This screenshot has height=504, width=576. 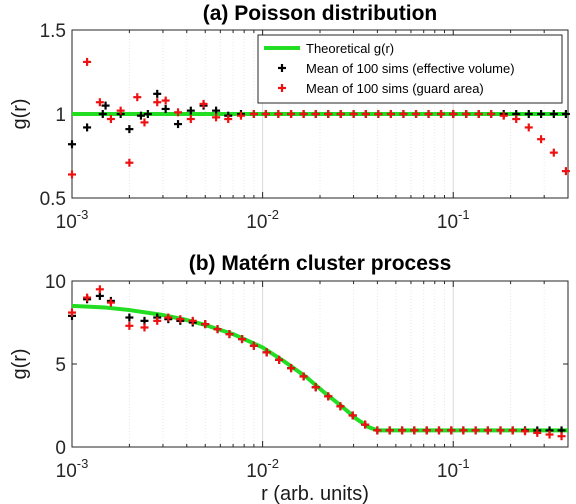 I want to click on chart-title: (a) Poisson distribution, so click(x=320, y=13).